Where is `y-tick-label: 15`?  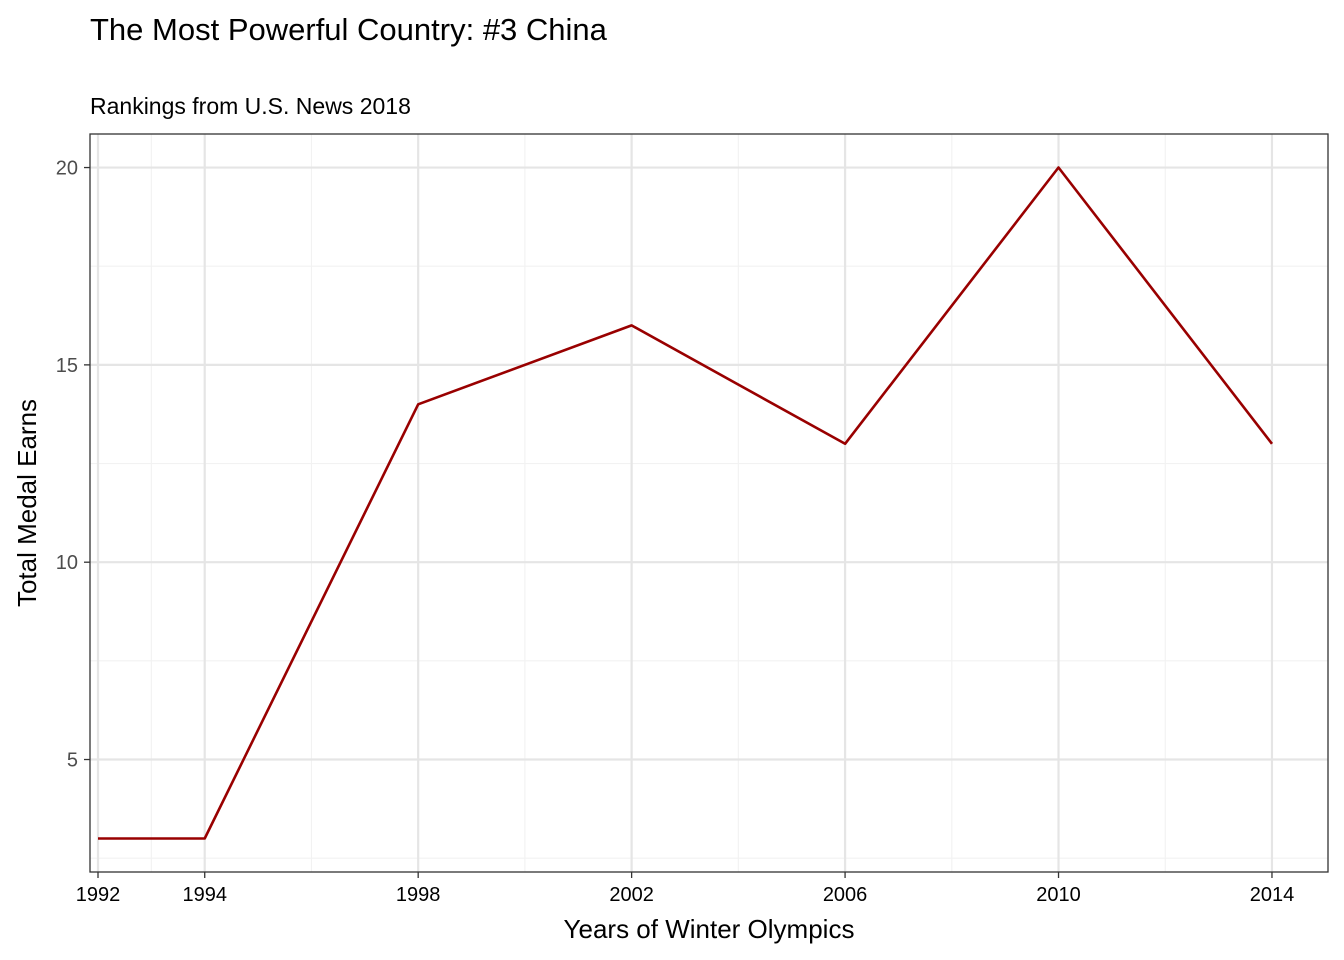
y-tick-label: 15 is located at coordinates (67, 366).